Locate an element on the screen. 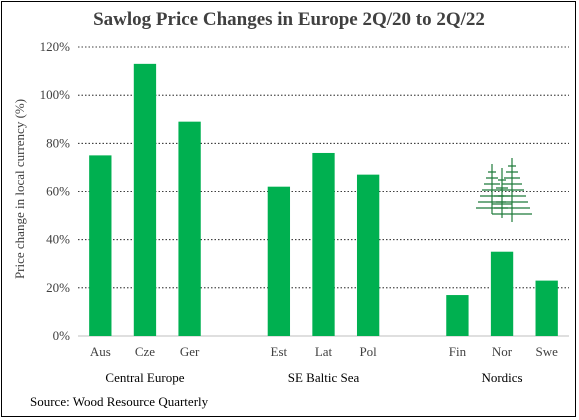 The image size is (579, 420). bar-pol is located at coordinates (368, 255).